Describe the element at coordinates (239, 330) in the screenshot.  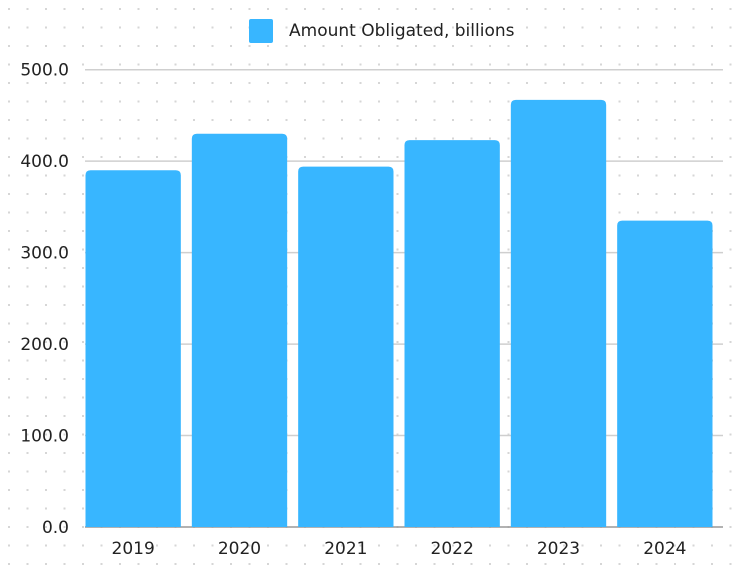
I see `bar-2020` at that location.